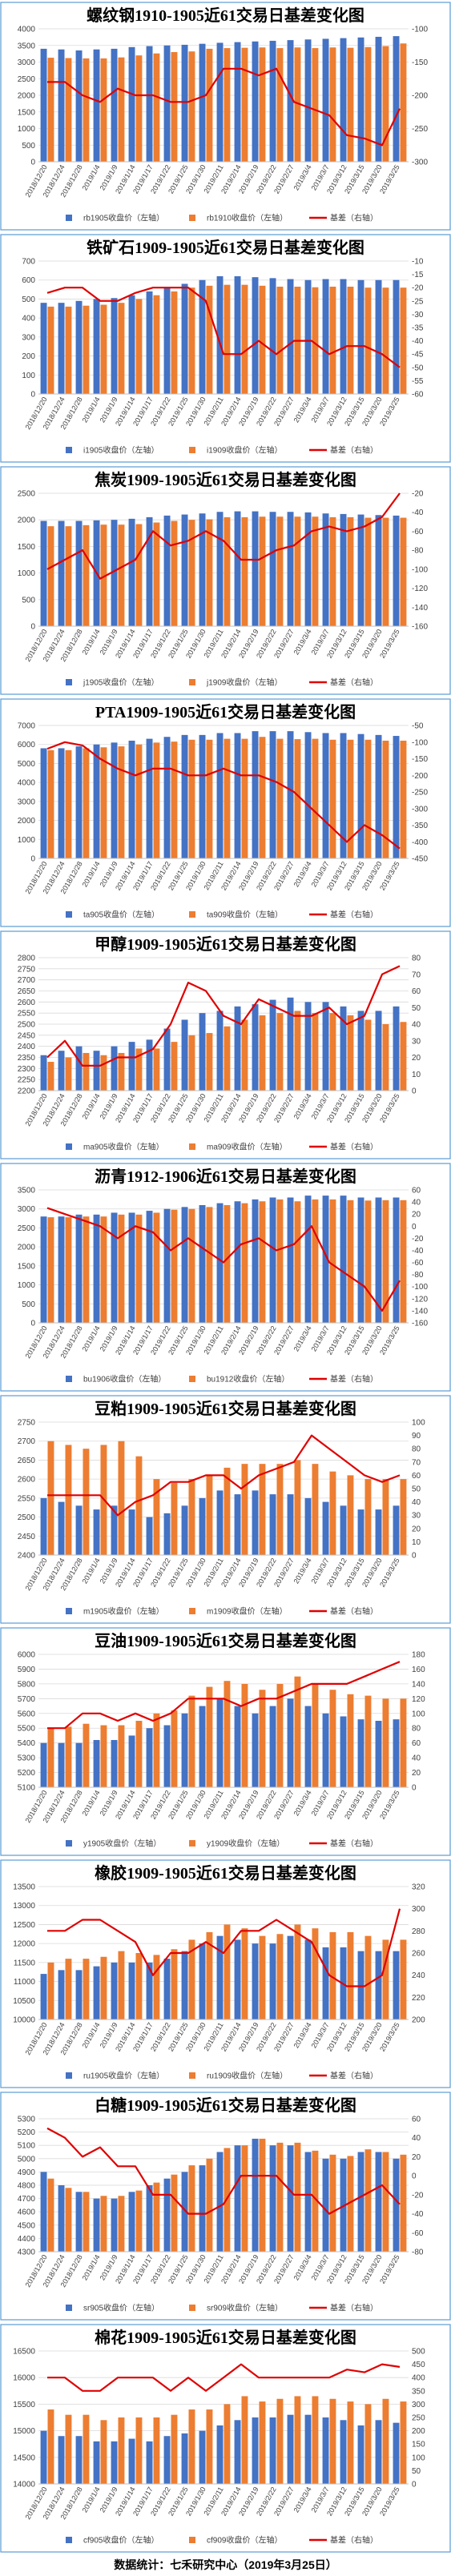  I want to click on right-axis-tick-label: -60, so click(418, 395).